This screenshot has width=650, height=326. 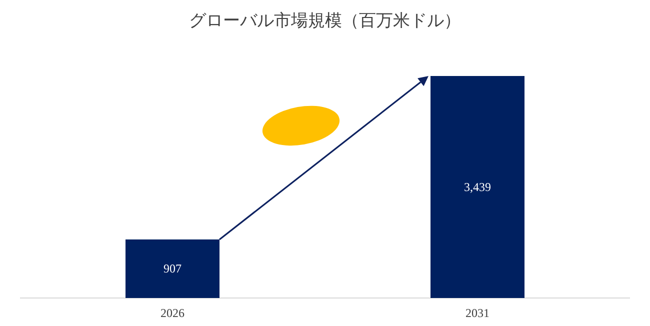 What do you see at coordinates (173, 269) in the screenshot?
I see `data-label: 907` at bounding box center [173, 269].